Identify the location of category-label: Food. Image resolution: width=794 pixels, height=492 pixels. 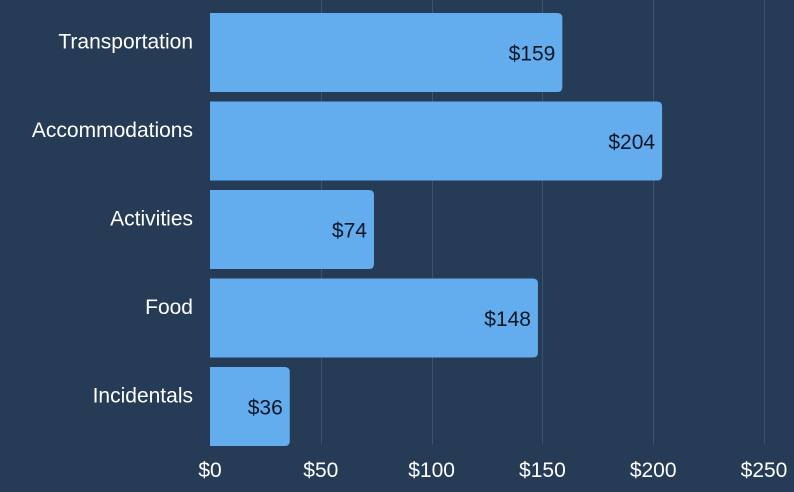
(169, 307).